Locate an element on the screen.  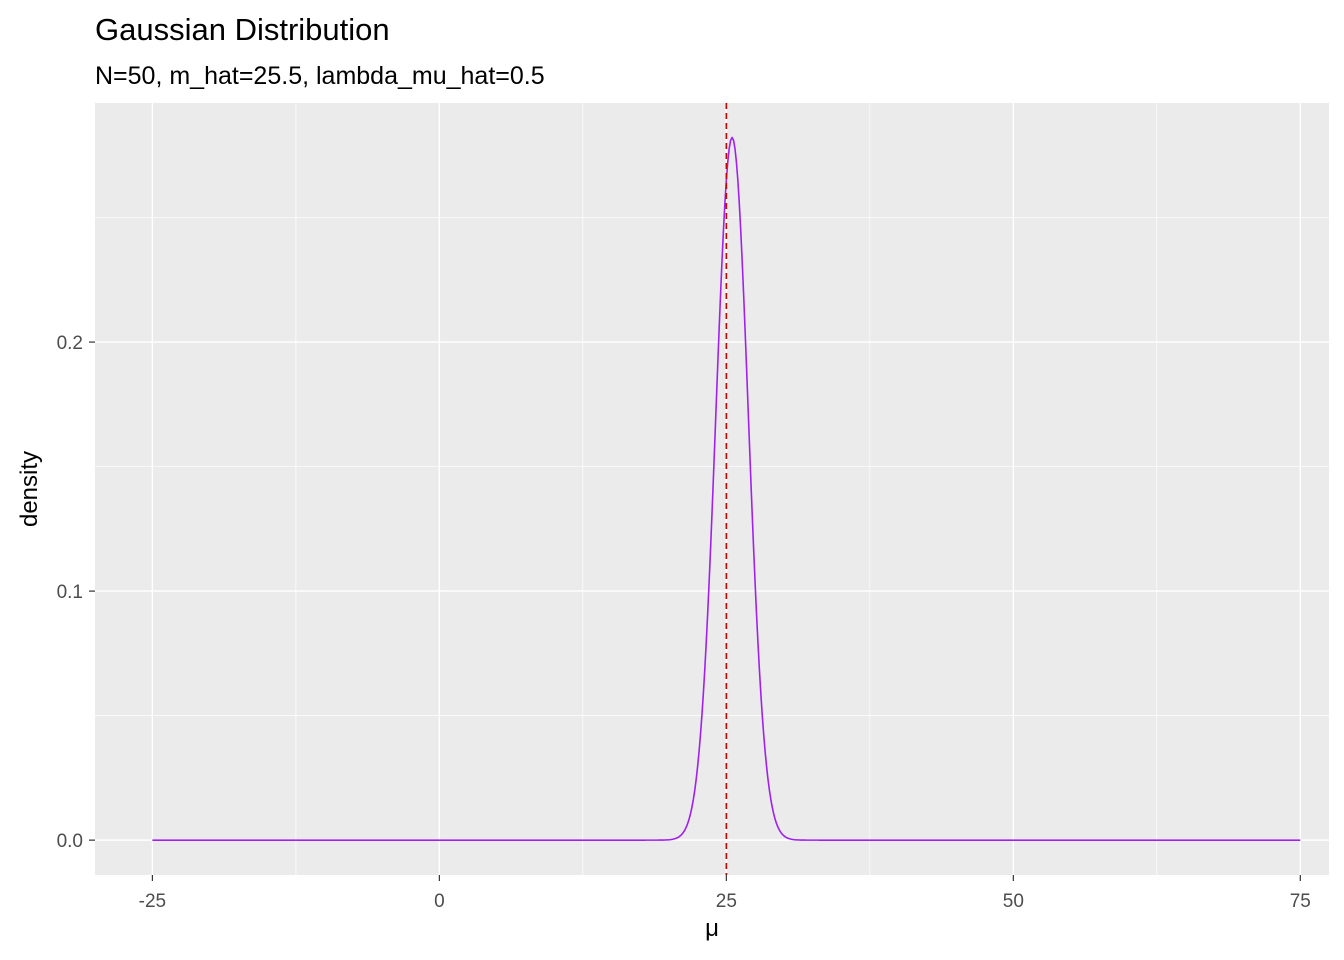
x-tick-label-1: 0 is located at coordinates (439, 901).